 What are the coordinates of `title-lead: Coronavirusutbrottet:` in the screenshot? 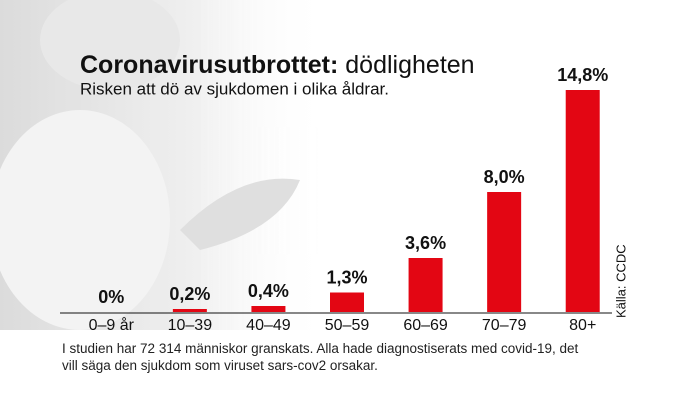 It's located at (209, 65).